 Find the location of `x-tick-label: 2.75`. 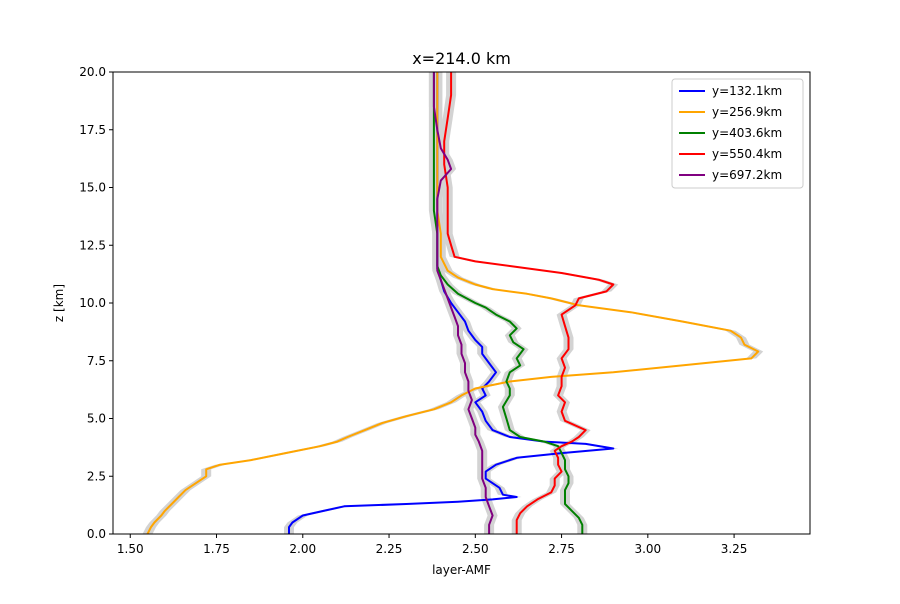

x-tick-label: 2.75 is located at coordinates (561, 549).